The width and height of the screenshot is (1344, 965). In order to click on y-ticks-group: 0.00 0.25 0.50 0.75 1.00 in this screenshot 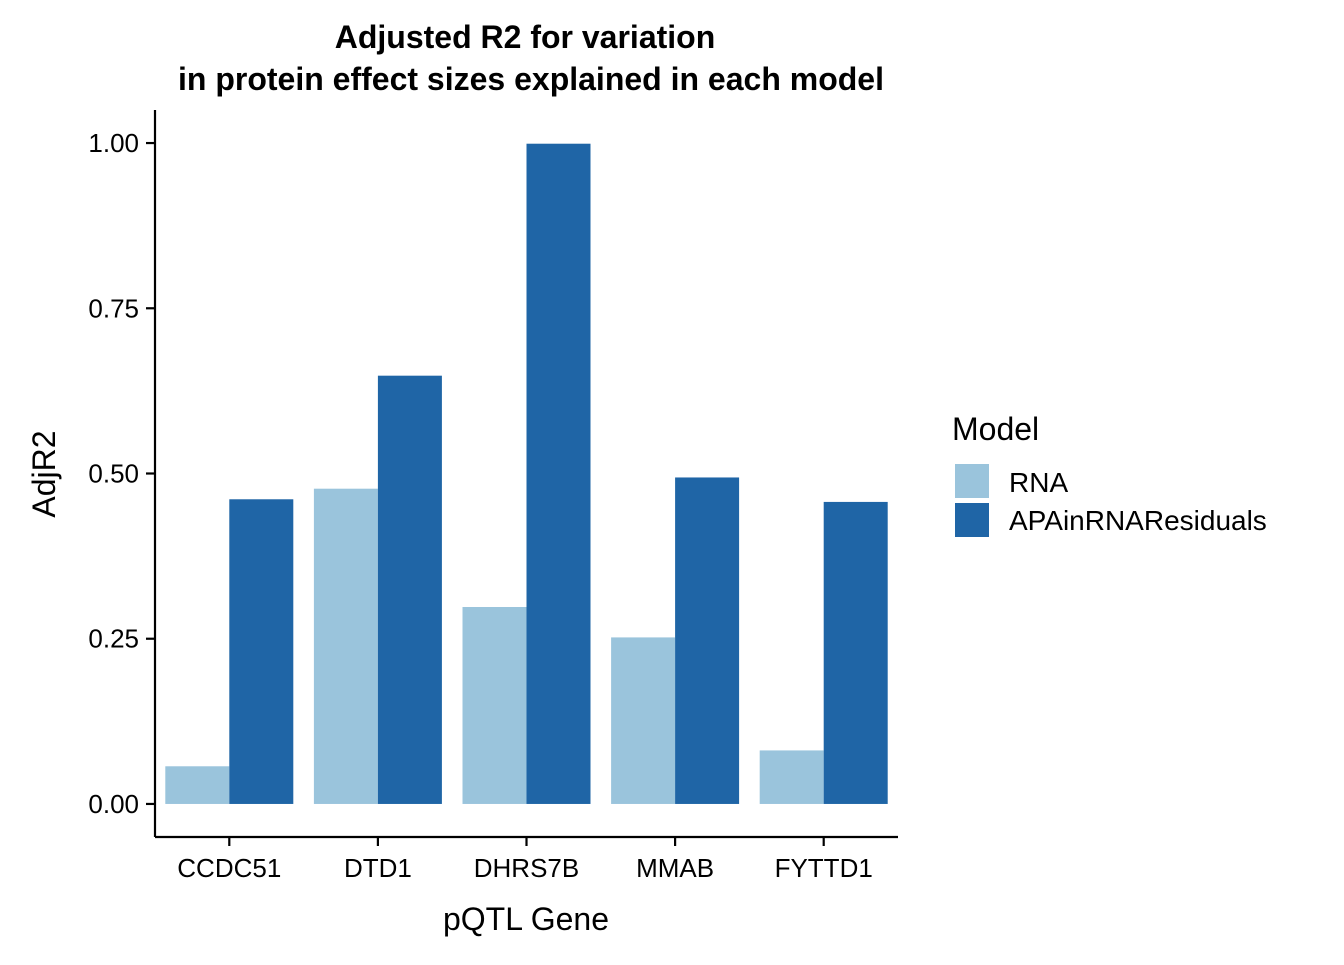, I will do `click(121, 473)`.